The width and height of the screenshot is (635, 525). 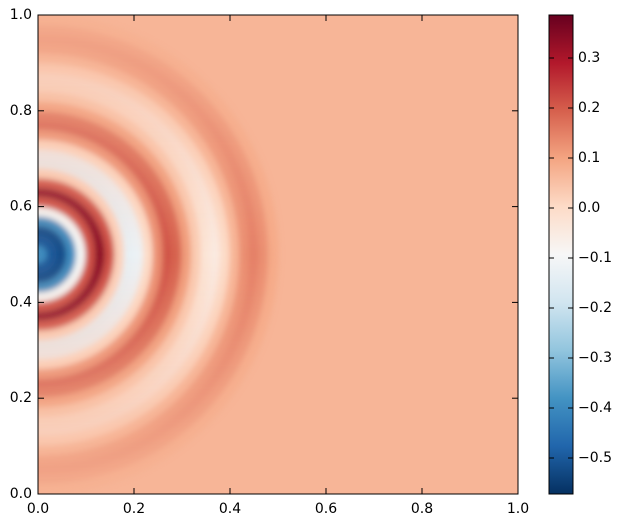 I want to click on y-tick-label: 0.2, so click(x=21, y=398).